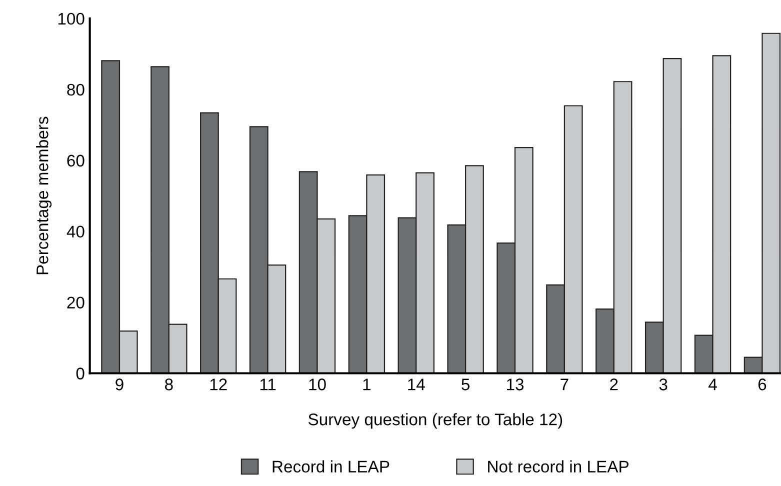 The width and height of the screenshot is (781, 486). What do you see at coordinates (75, 90) in the screenshot?
I see `y-tick-label: 80` at bounding box center [75, 90].